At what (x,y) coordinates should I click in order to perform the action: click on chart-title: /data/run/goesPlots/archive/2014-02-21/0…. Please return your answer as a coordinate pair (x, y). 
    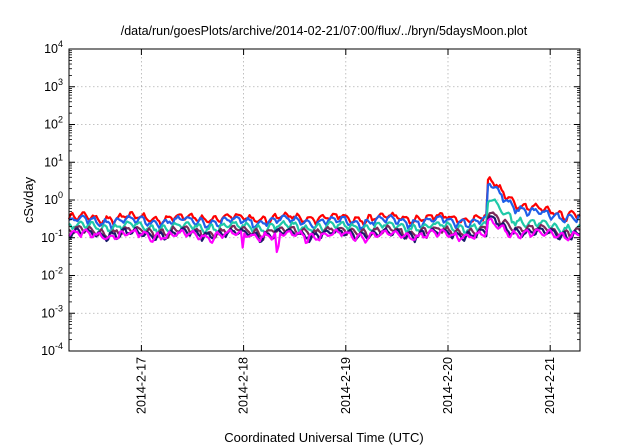
    Looking at the image, I should click on (324, 31).